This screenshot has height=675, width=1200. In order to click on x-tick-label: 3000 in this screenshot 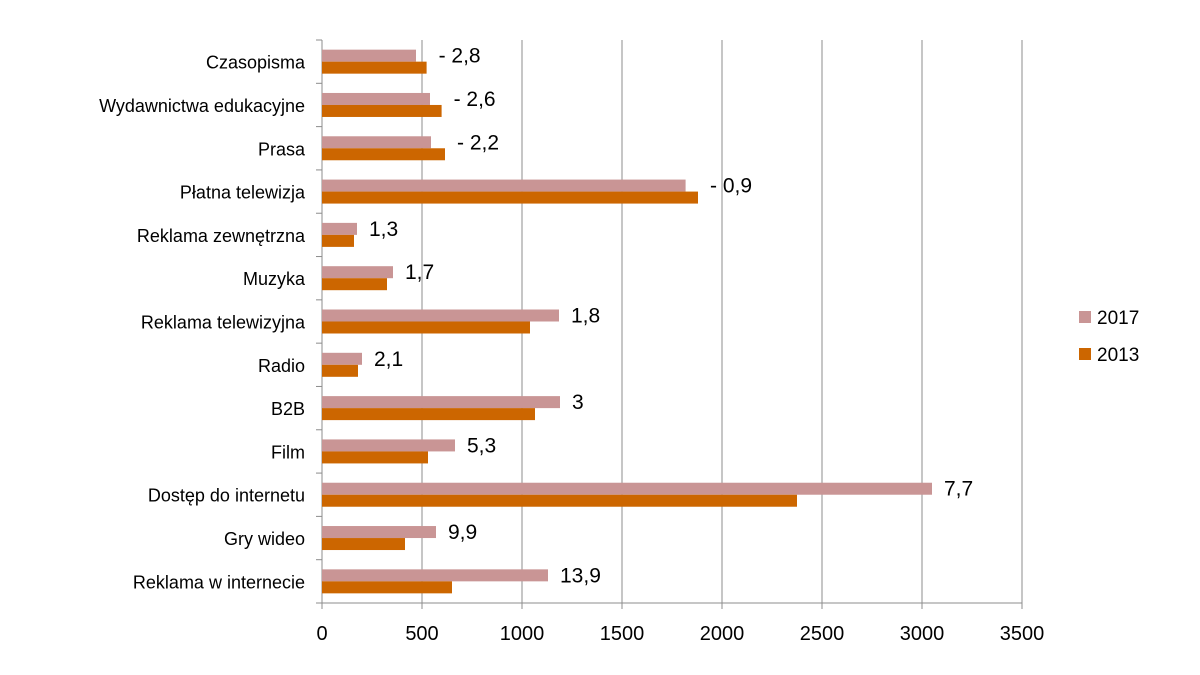, I will do `click(922, 634)`.